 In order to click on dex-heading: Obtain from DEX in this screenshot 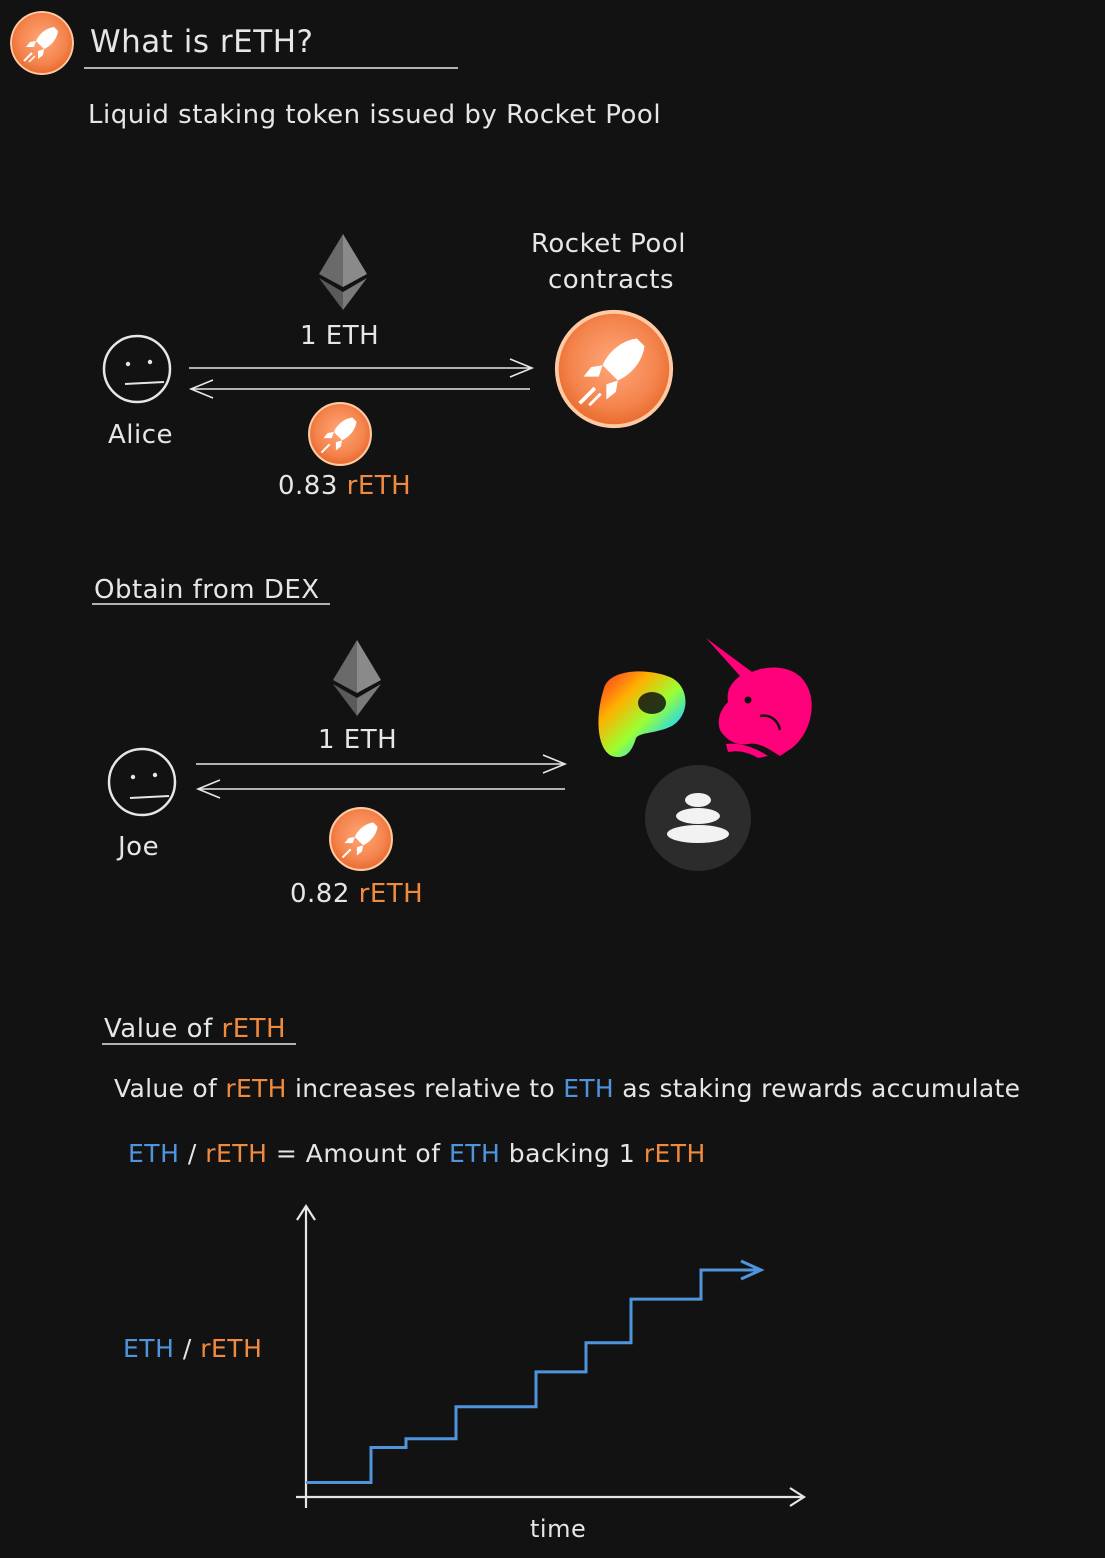, I will do `click(207, 590)`.